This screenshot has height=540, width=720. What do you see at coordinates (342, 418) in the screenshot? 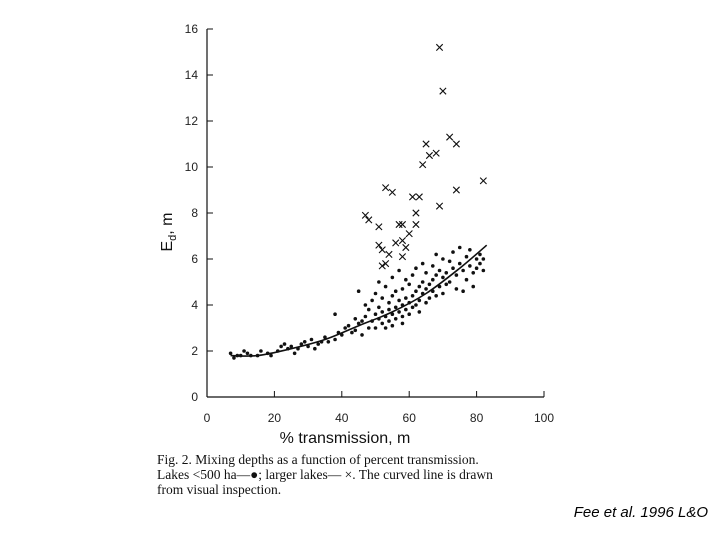
I see `x-tick-label: 40` at bounding box center [342, 418].